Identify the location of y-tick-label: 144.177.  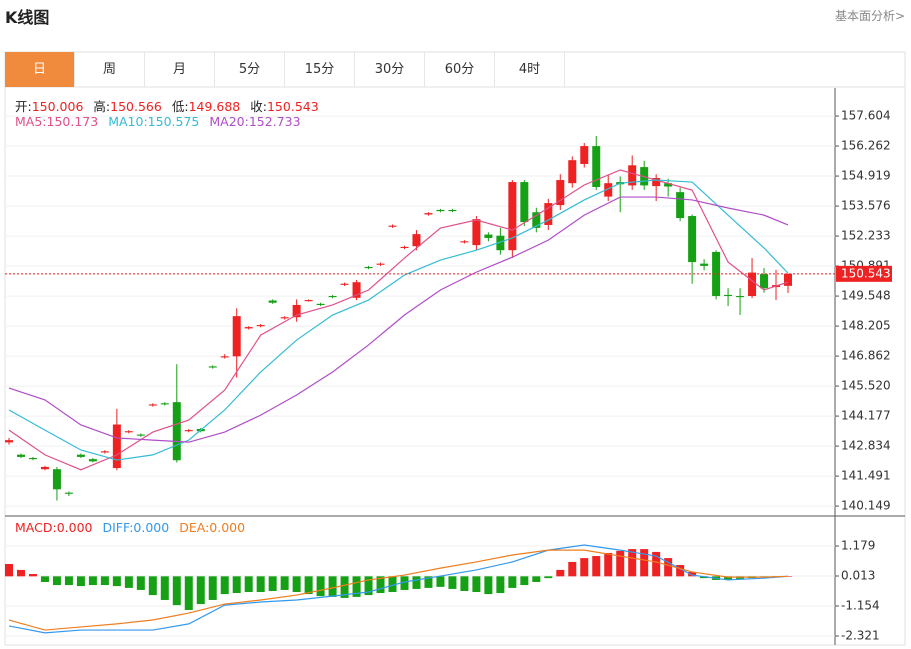
(866, 416).